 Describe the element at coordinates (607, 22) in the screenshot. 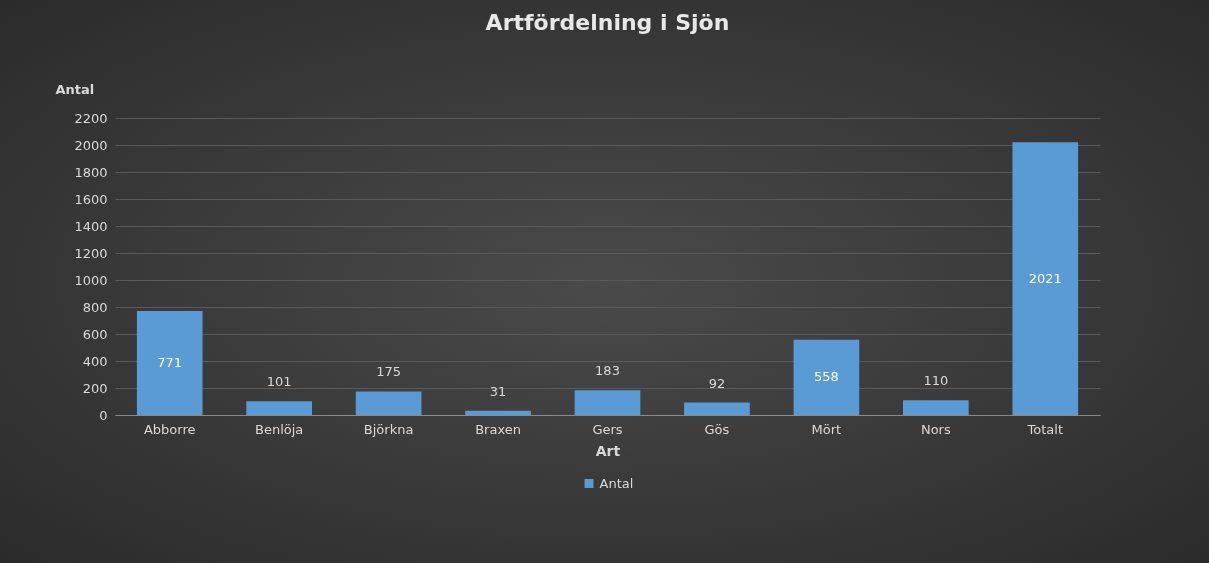

I see `chart-title: Artfördelning i Sjön` at that location.